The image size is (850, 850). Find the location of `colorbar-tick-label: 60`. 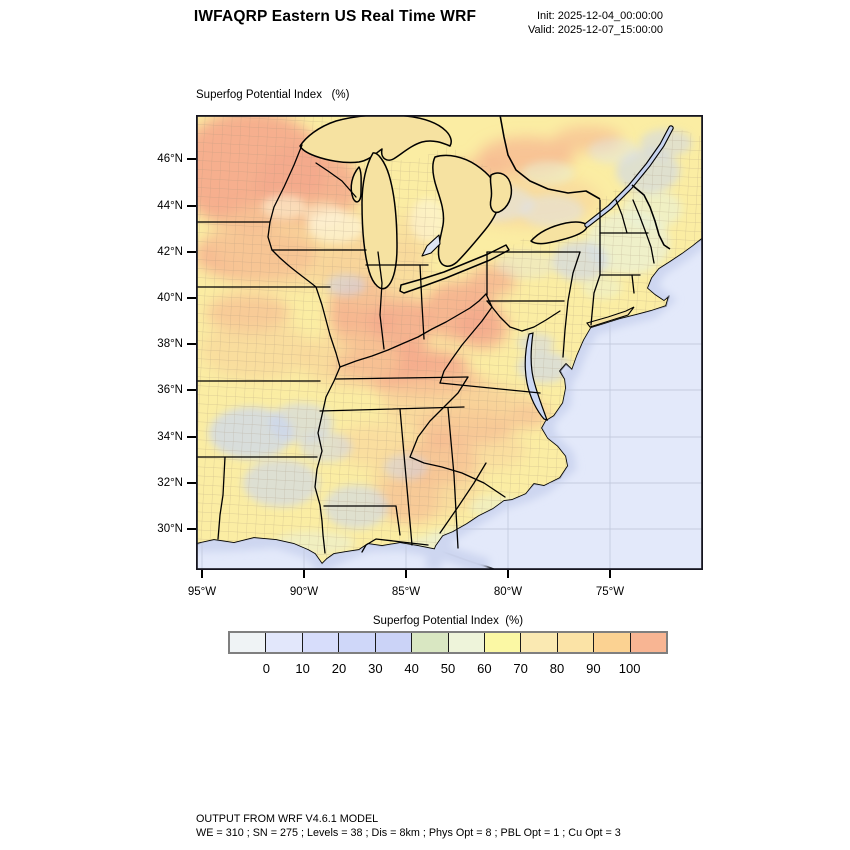

colorbar-tick-label: 60 is located at coordinates (484, 668).